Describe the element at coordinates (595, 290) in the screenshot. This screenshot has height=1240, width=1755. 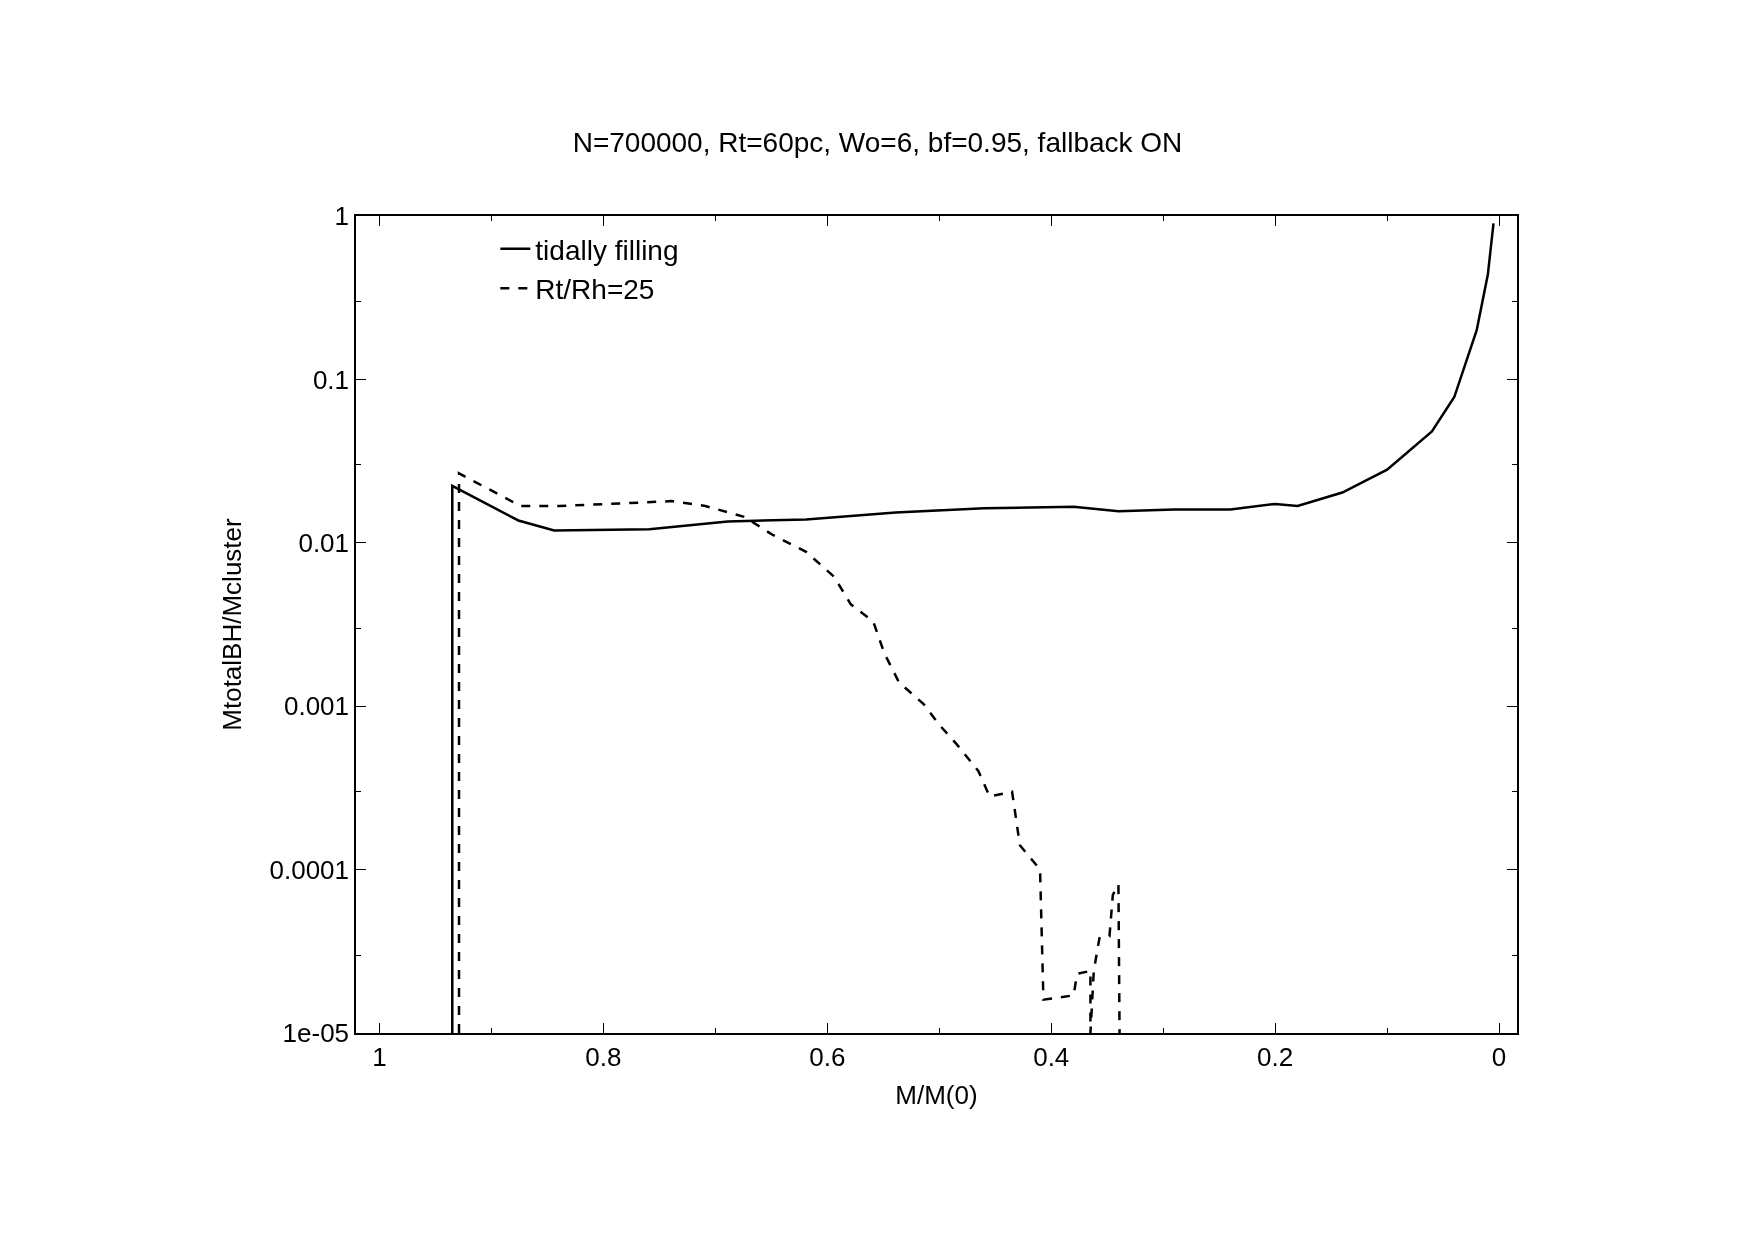
I see `legend-label: Rt/Rh=25` at that location.